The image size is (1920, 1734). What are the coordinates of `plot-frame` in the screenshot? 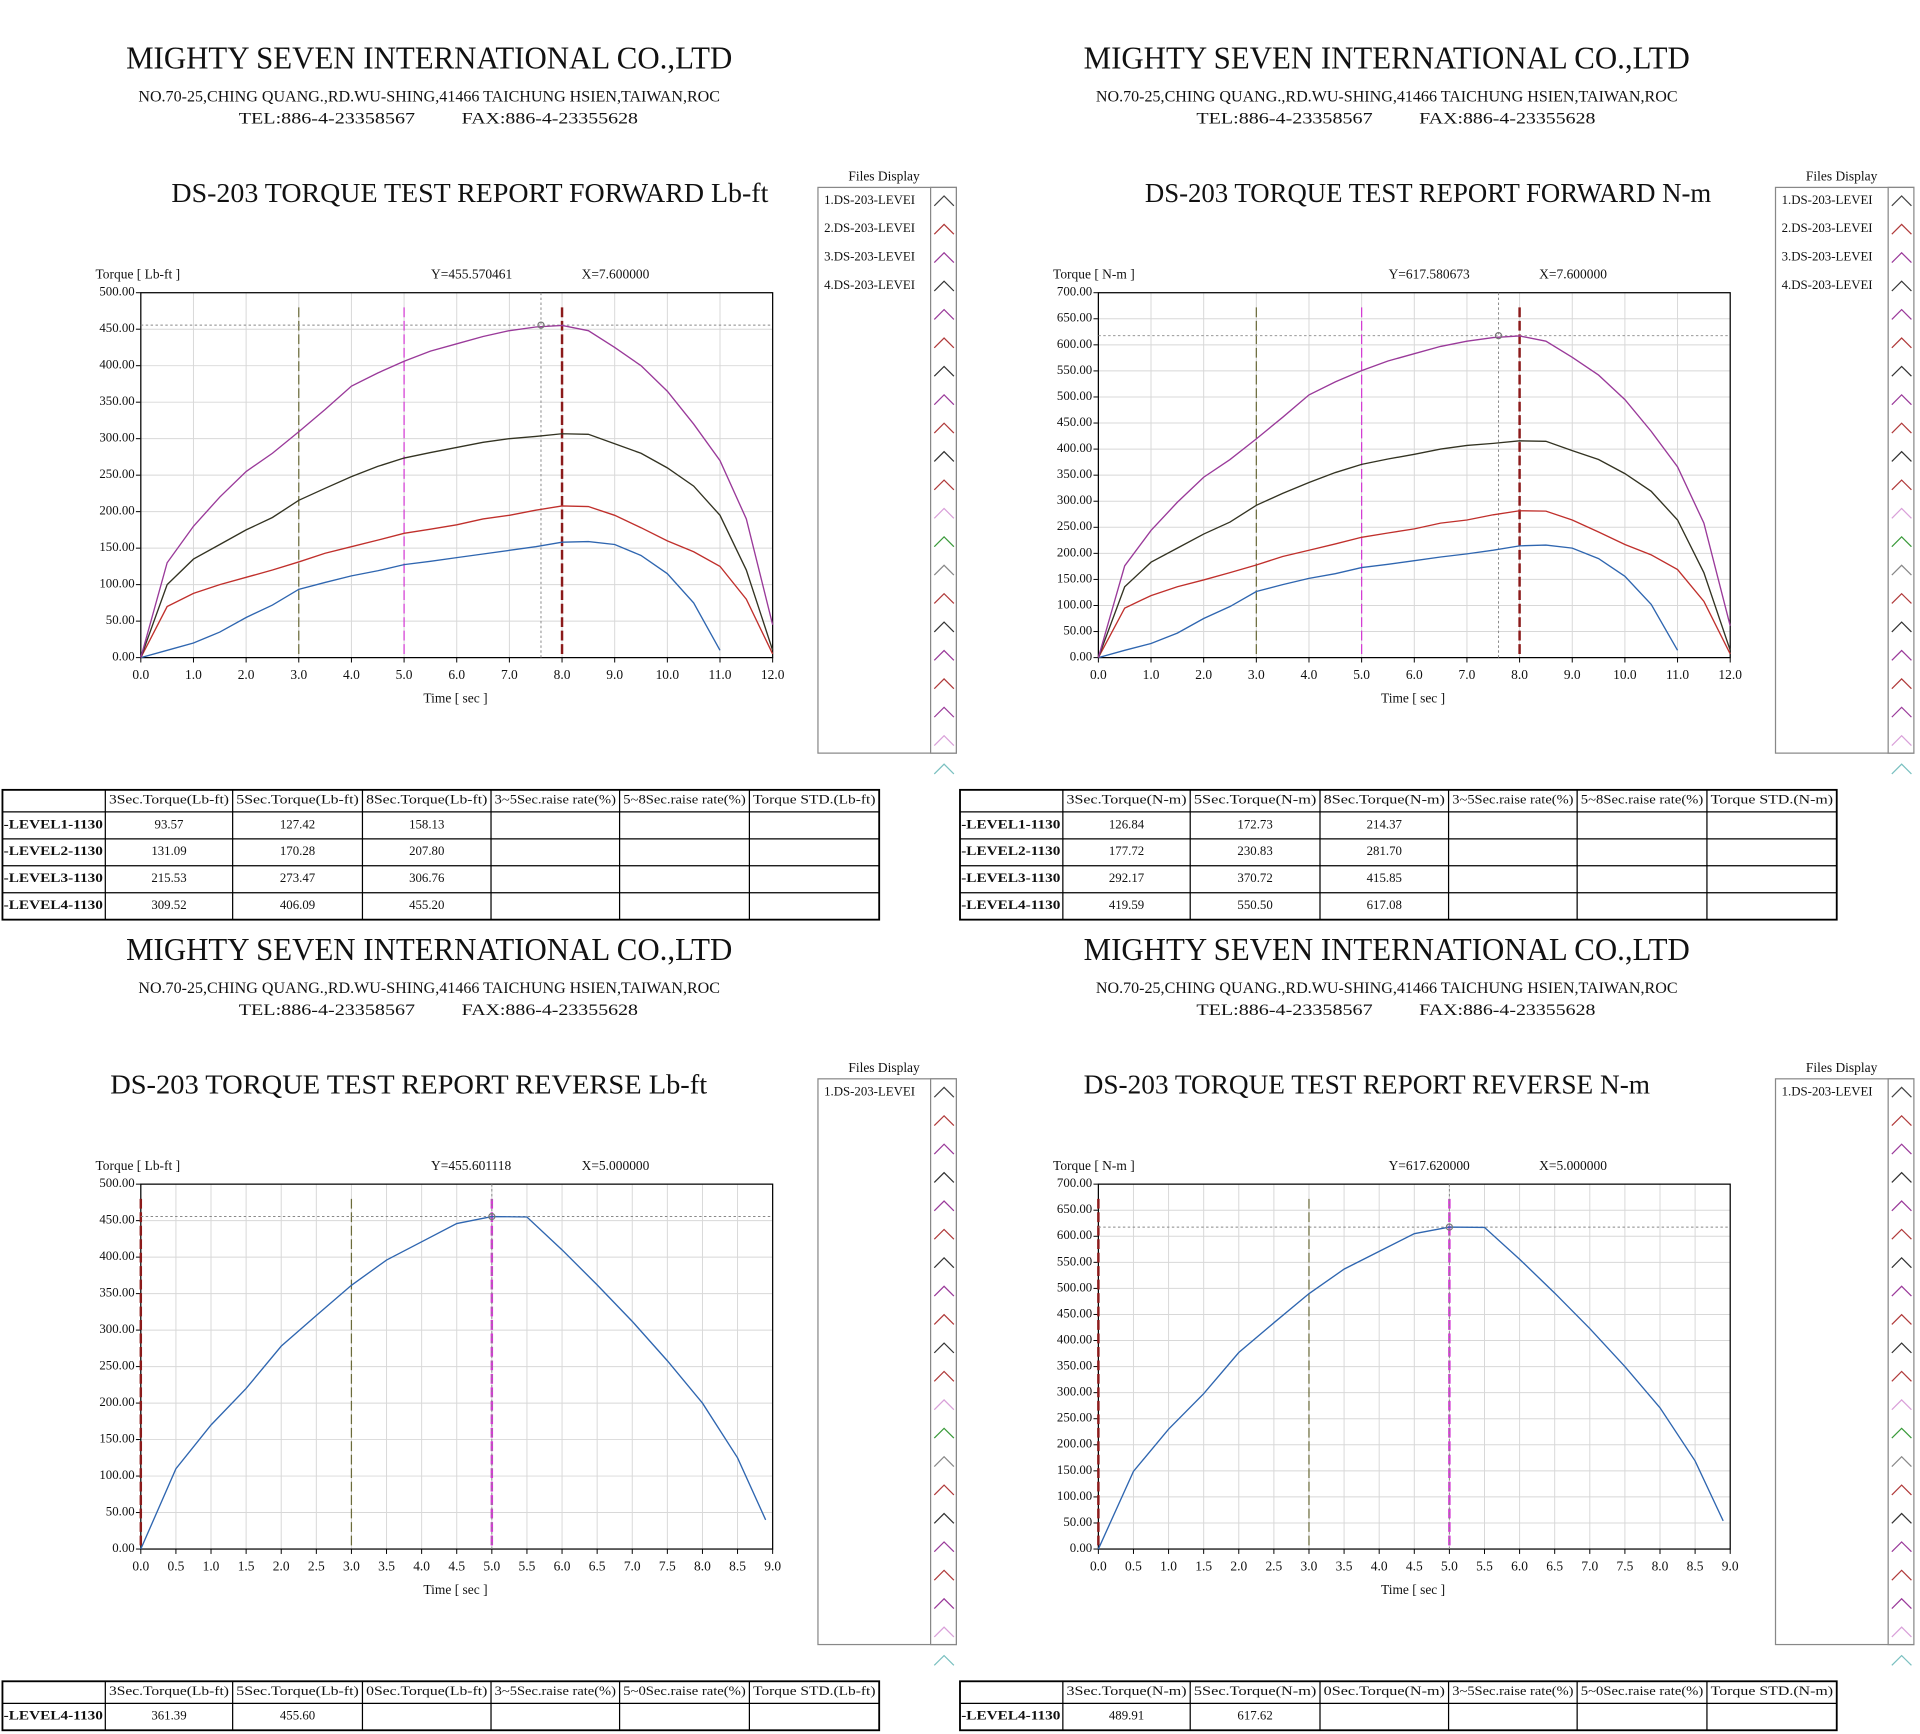 It's located at (457, 475).